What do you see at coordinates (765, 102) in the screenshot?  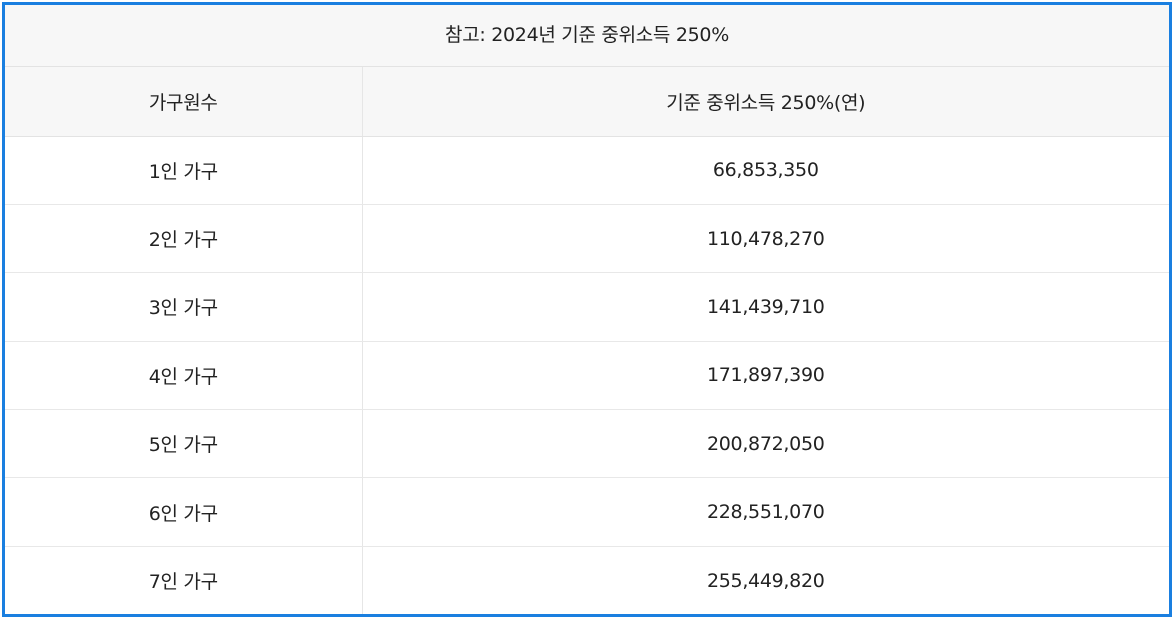 I see `header-income: 기준 중위소득 250%(연)` at bounding box center [765, 102].